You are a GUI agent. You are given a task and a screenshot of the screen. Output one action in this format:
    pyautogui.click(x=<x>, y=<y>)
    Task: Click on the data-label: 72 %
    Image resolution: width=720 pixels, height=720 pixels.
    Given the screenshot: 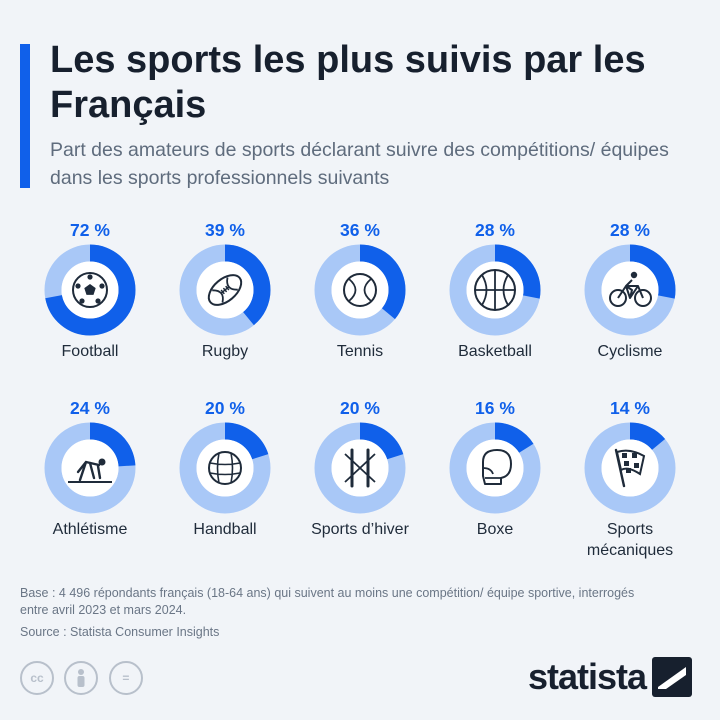 What is the action you would take?
    pyautogui.click(x=90, y=230)
    